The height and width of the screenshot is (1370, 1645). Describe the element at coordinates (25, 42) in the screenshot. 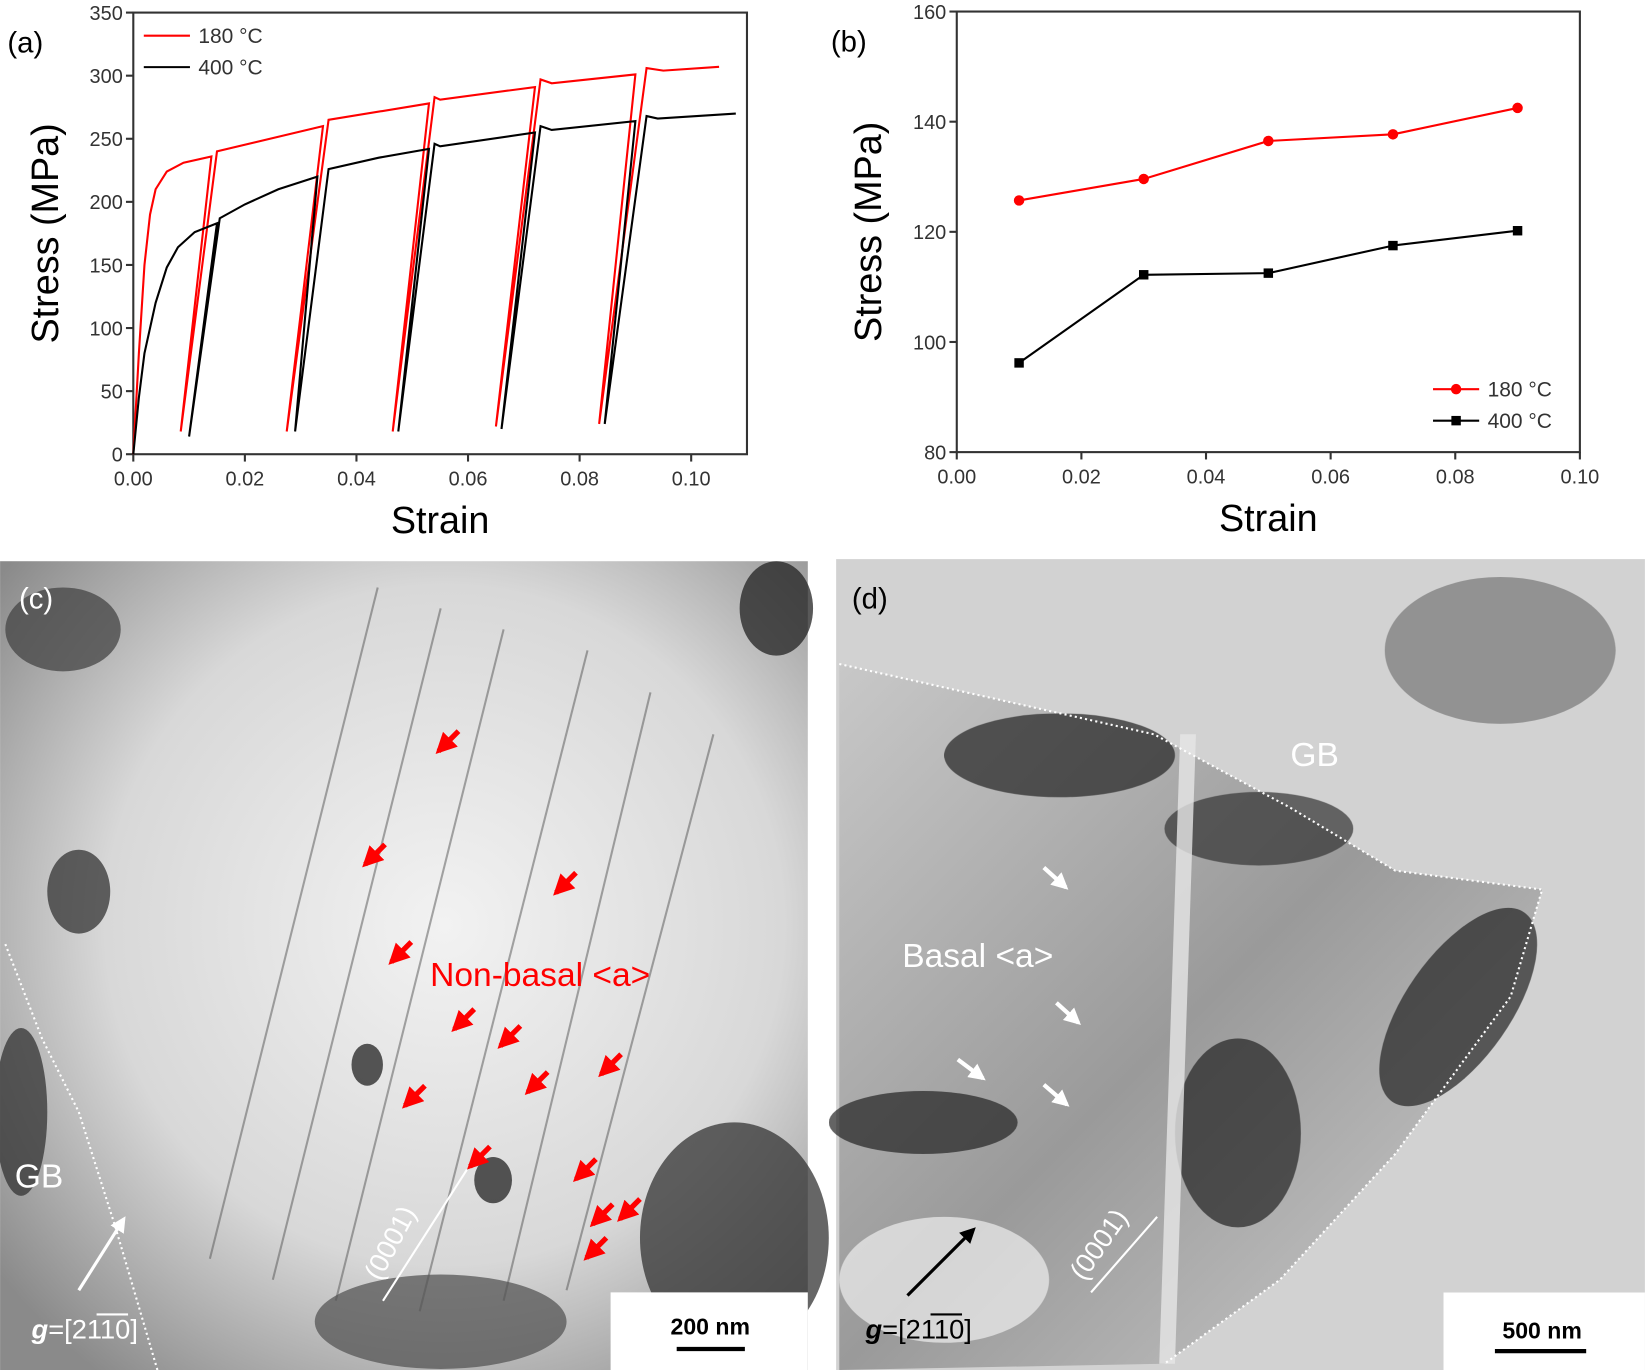

I see `panel-label: (a)` at that location.